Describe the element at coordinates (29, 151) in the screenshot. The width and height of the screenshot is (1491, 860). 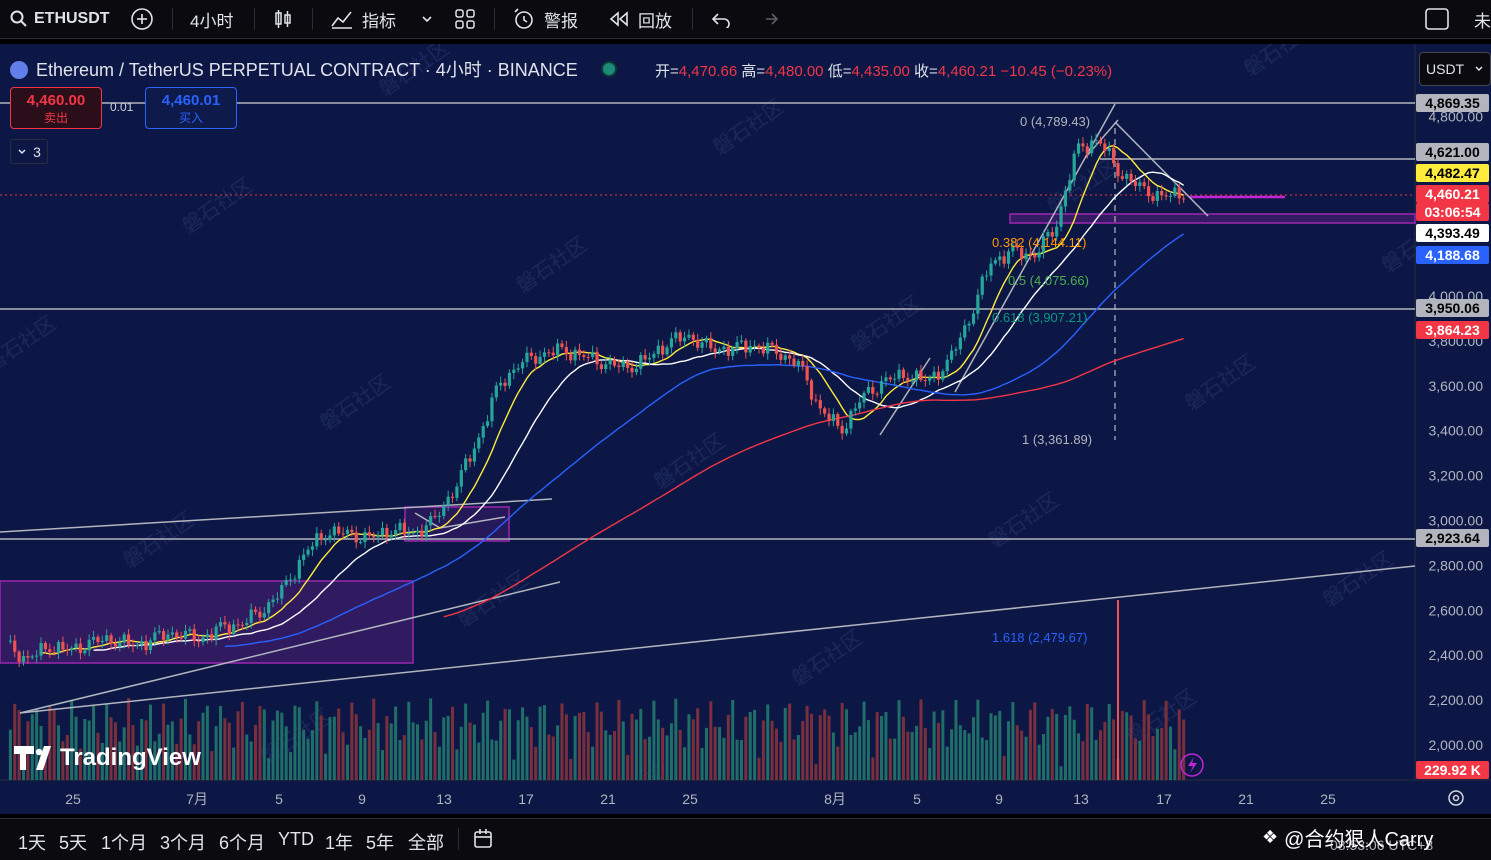
I see `collapse-indicators-button: 3` at that location.